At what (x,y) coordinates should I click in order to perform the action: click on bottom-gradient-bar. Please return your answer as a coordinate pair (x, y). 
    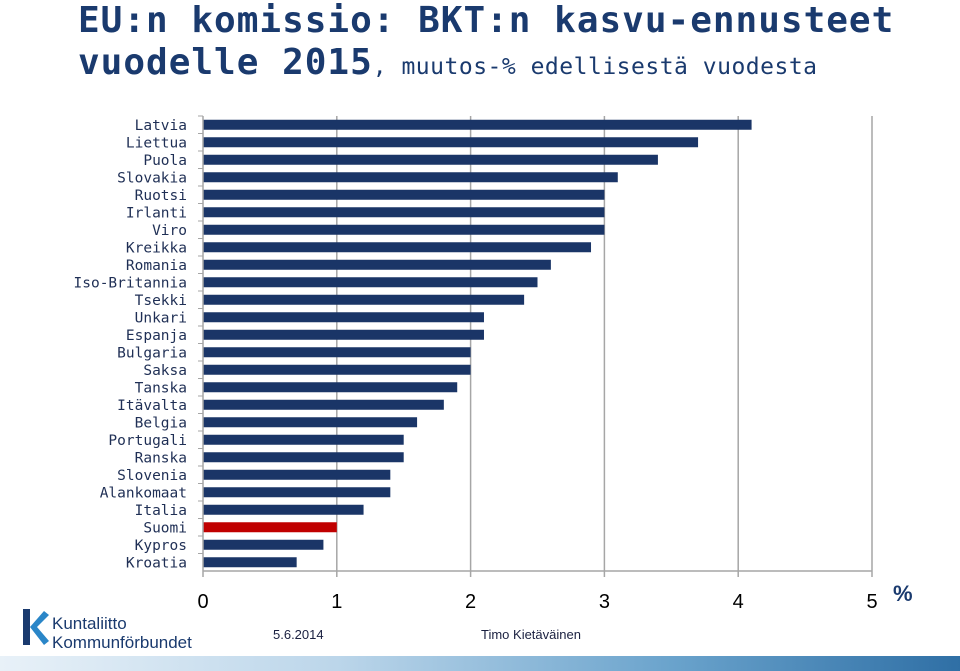
    Looking at the image, I should click on (480, 663).